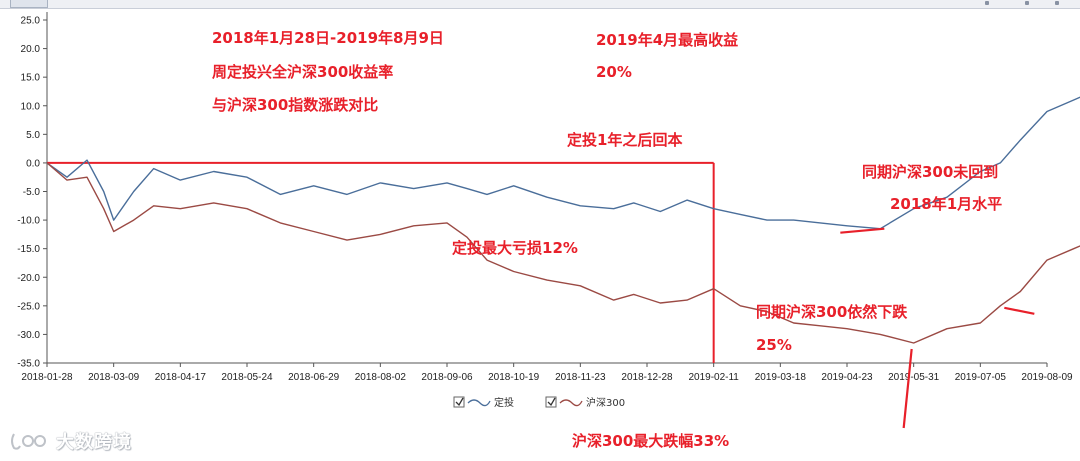  What do you see at coordinates (247, 377) in the screenshot?
I see `x-tick-label: 2018-05-24` at bounding box center [247, 377].